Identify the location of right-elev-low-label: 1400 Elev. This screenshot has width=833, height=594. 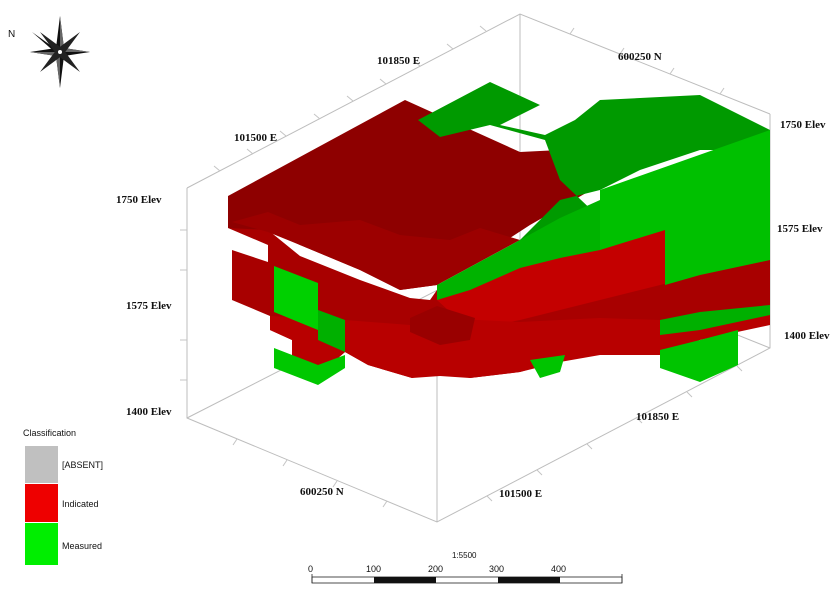
(807, 336).